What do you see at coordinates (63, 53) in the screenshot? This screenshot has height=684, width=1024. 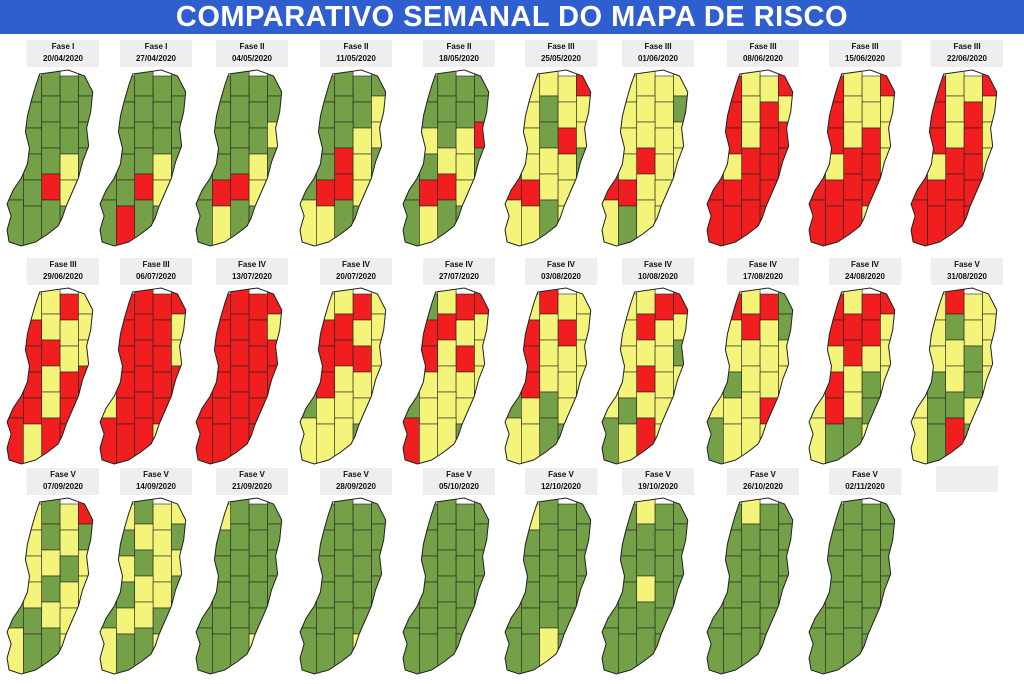 I see `week-label: Fase I 20/04/2020` at bounding box center [63, 53].